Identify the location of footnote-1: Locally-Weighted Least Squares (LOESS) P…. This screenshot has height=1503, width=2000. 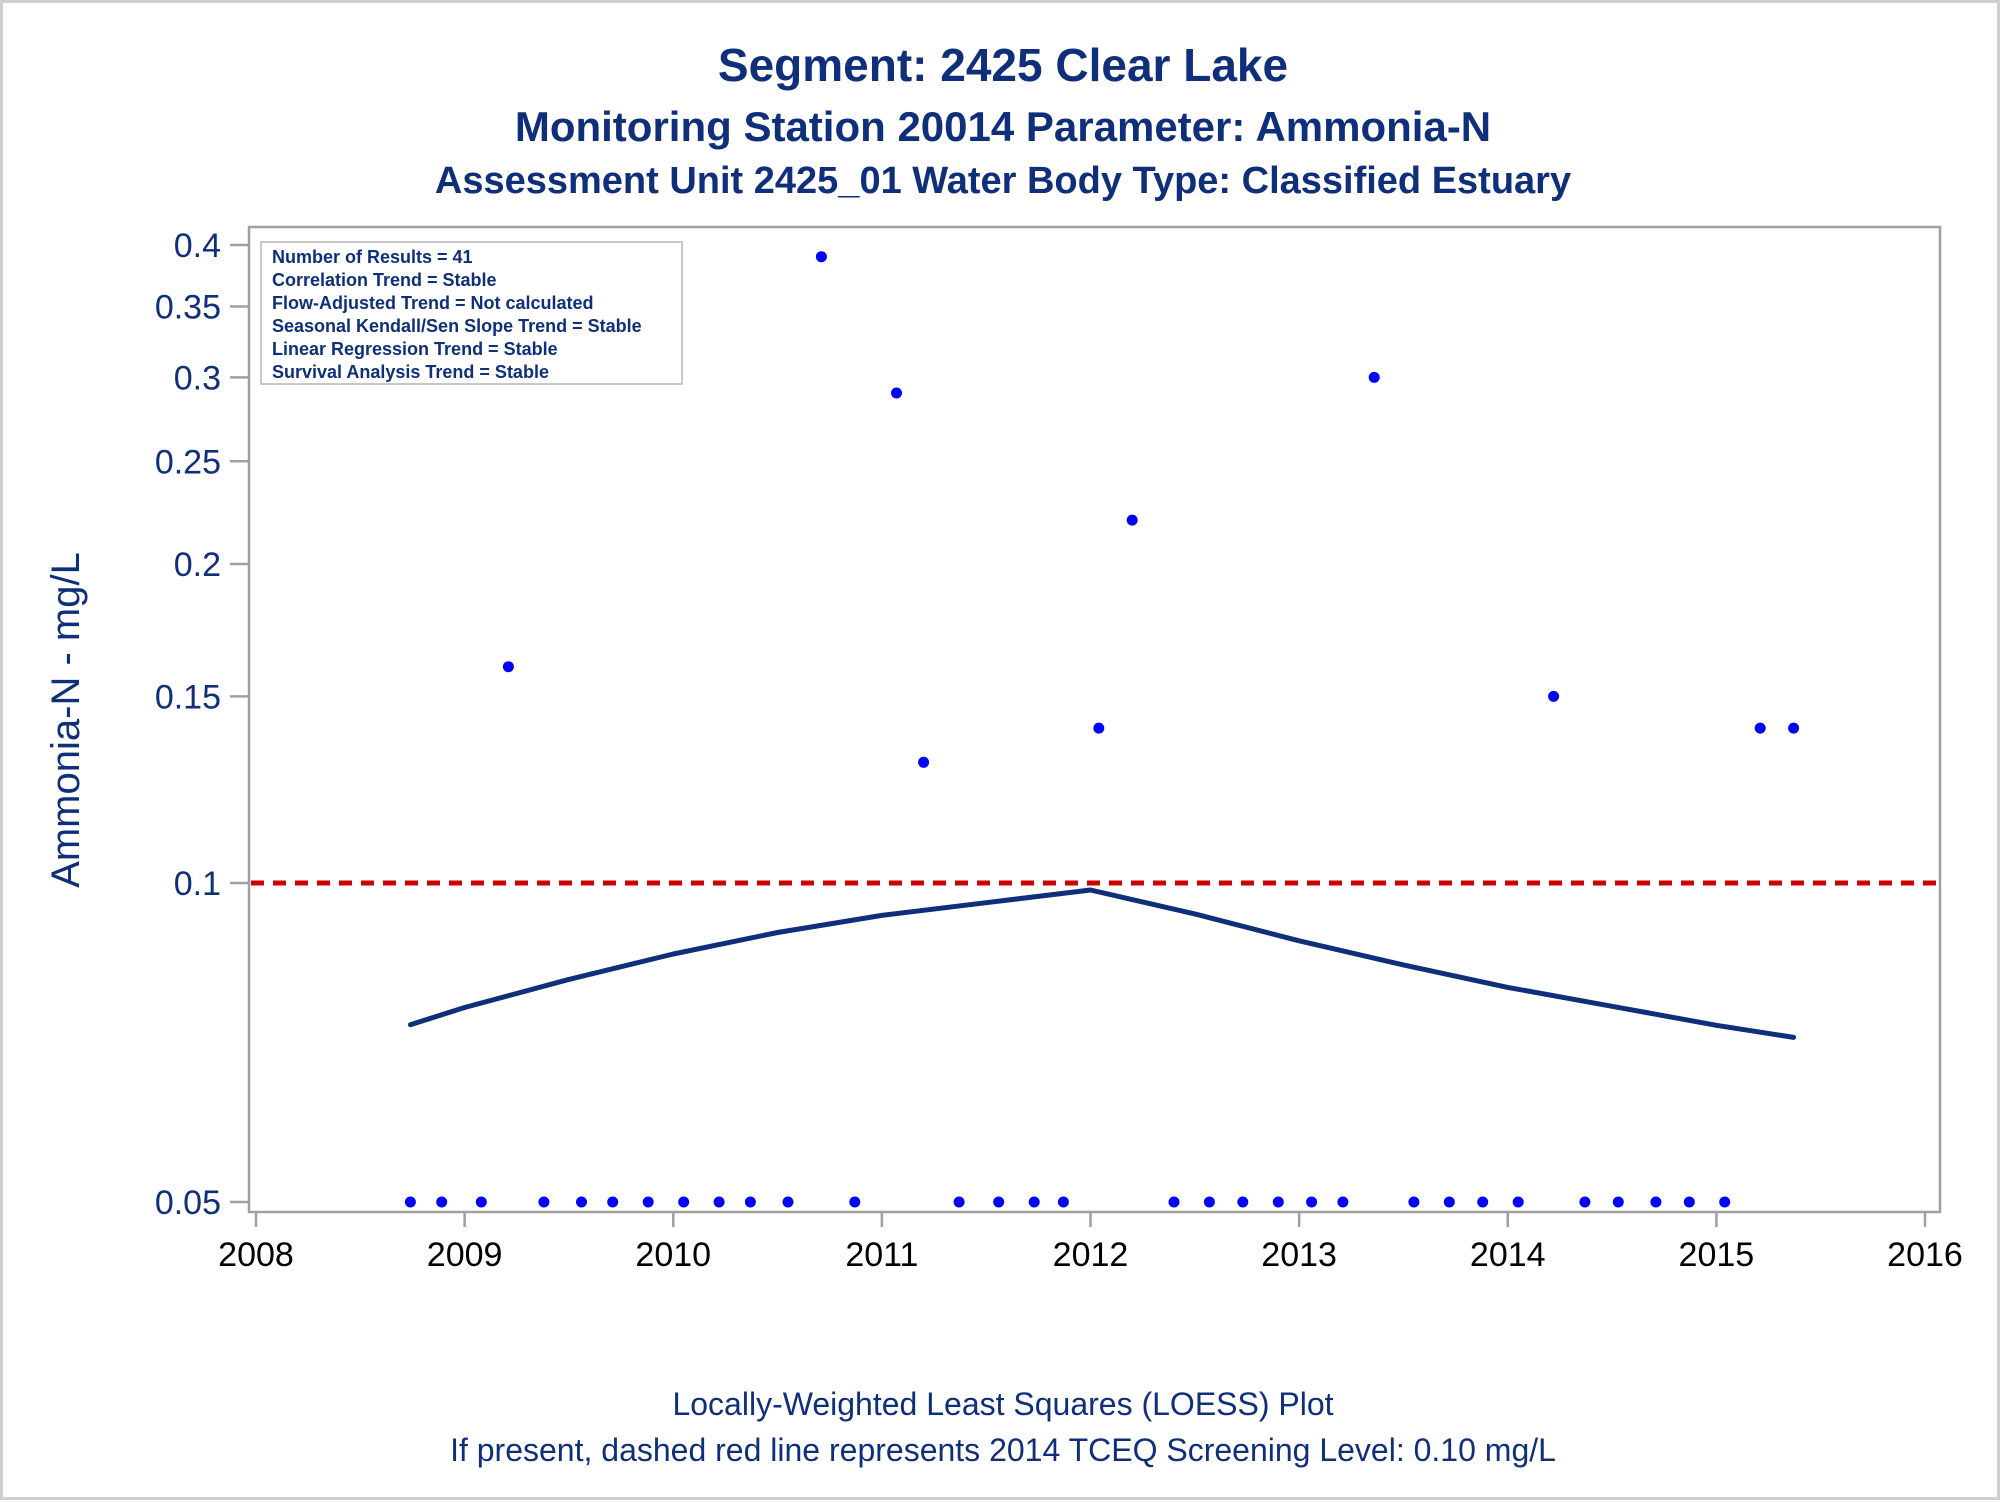
(1002, 1404).